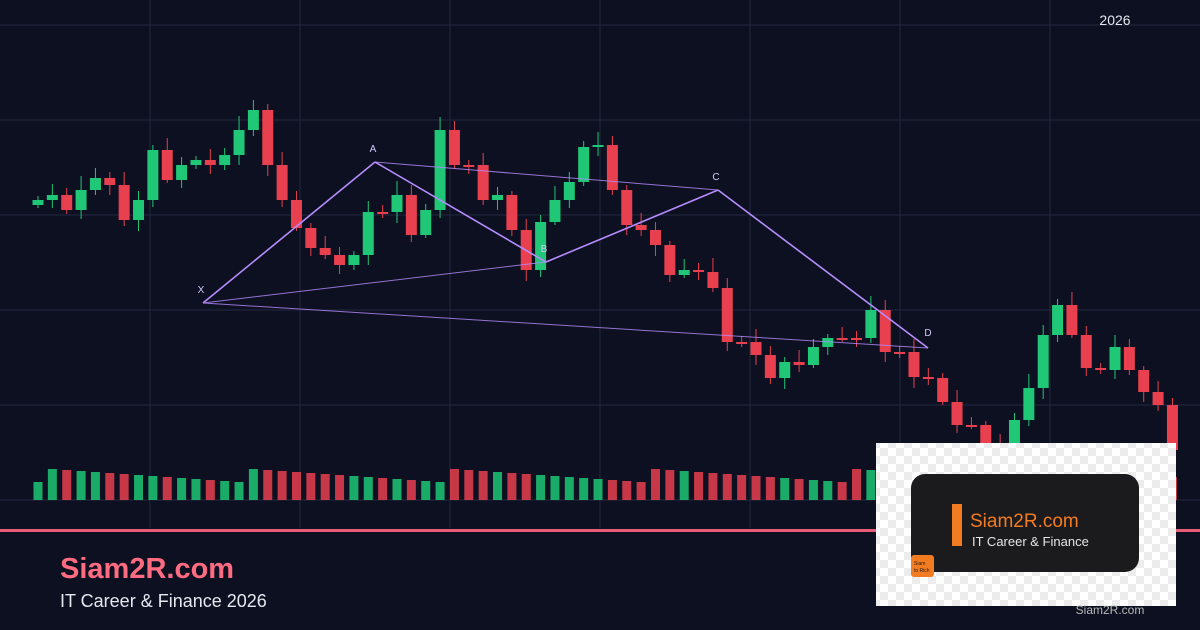 This screenshot has width=1200, height=630. I want to click on card, so click(1025, 523).